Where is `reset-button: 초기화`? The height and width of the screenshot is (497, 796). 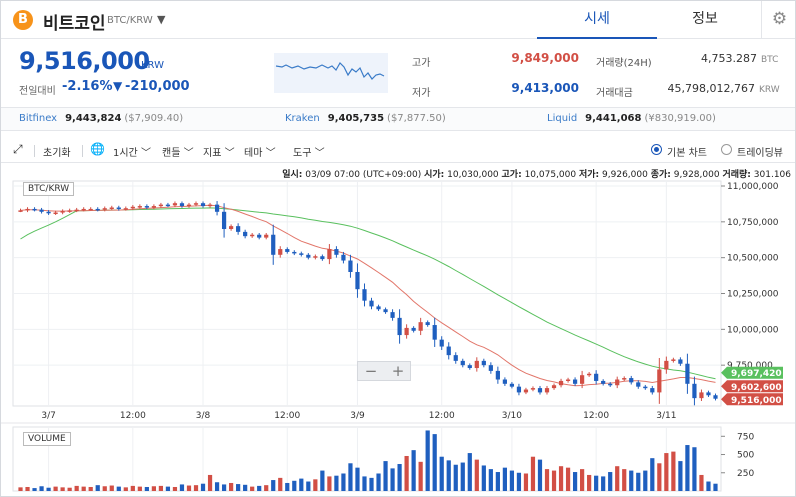
reset-button: 초기화 is located at coordinates (57, 153).